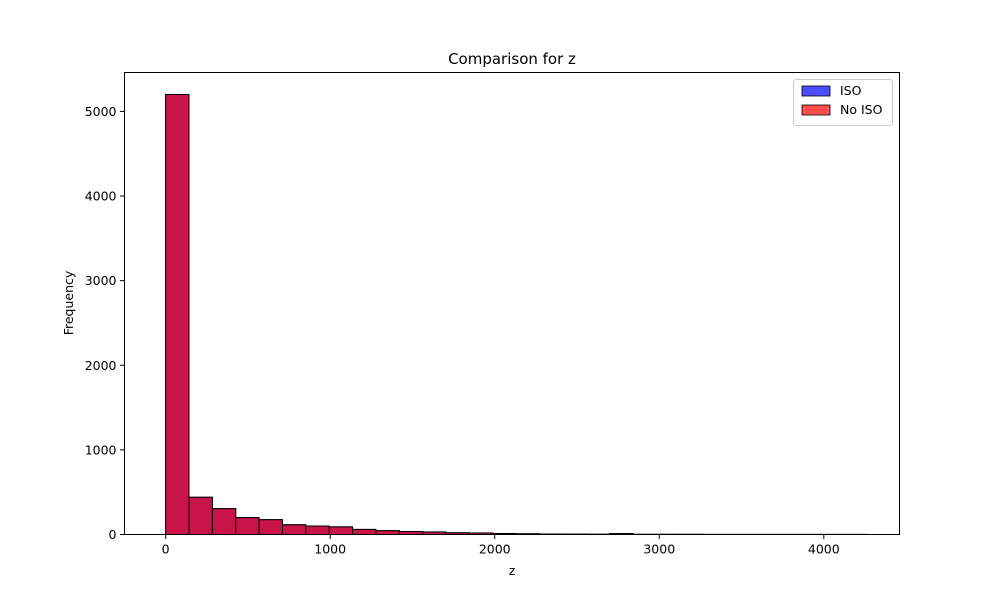 The image size is (1000, 600). What do you see at coordinates (101, 280) in the screenshot?
I see `y-tick-label: 3000` at bounding box center [101, 280].